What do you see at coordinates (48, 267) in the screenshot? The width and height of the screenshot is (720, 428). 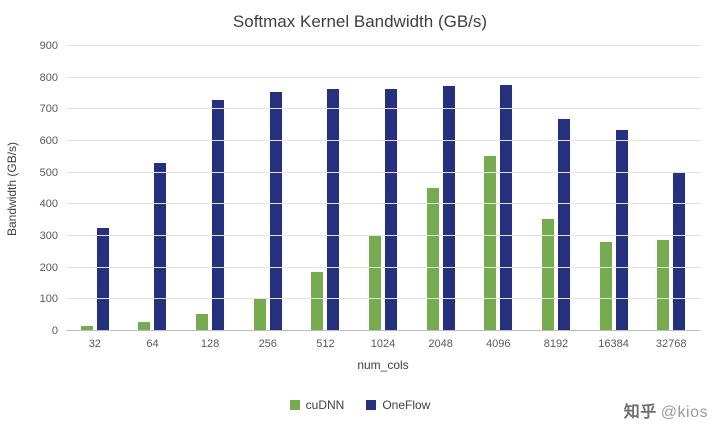 I see `y-tick-label: 200` at bounding box center [48, 267].